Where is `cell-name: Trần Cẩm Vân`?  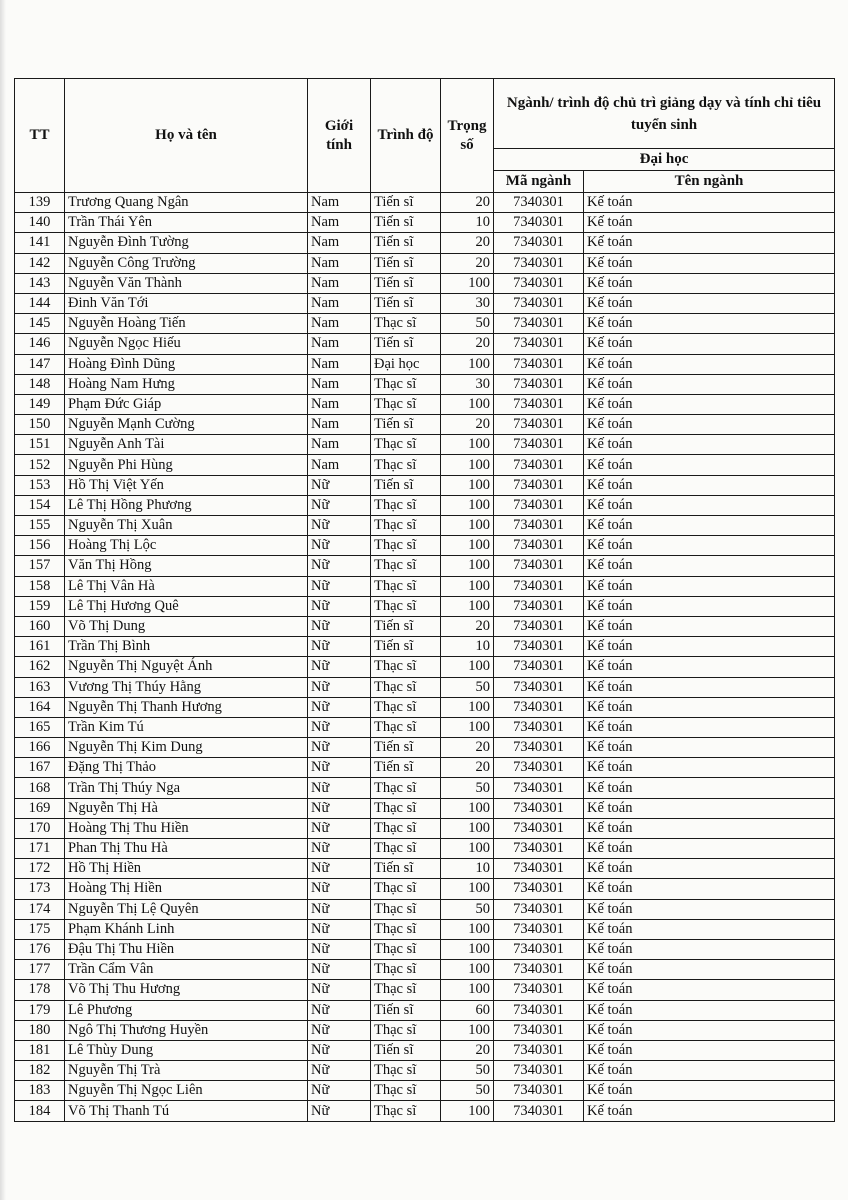
cell-name: Trần Cẩm Vân is located at coordinates (186, 970).